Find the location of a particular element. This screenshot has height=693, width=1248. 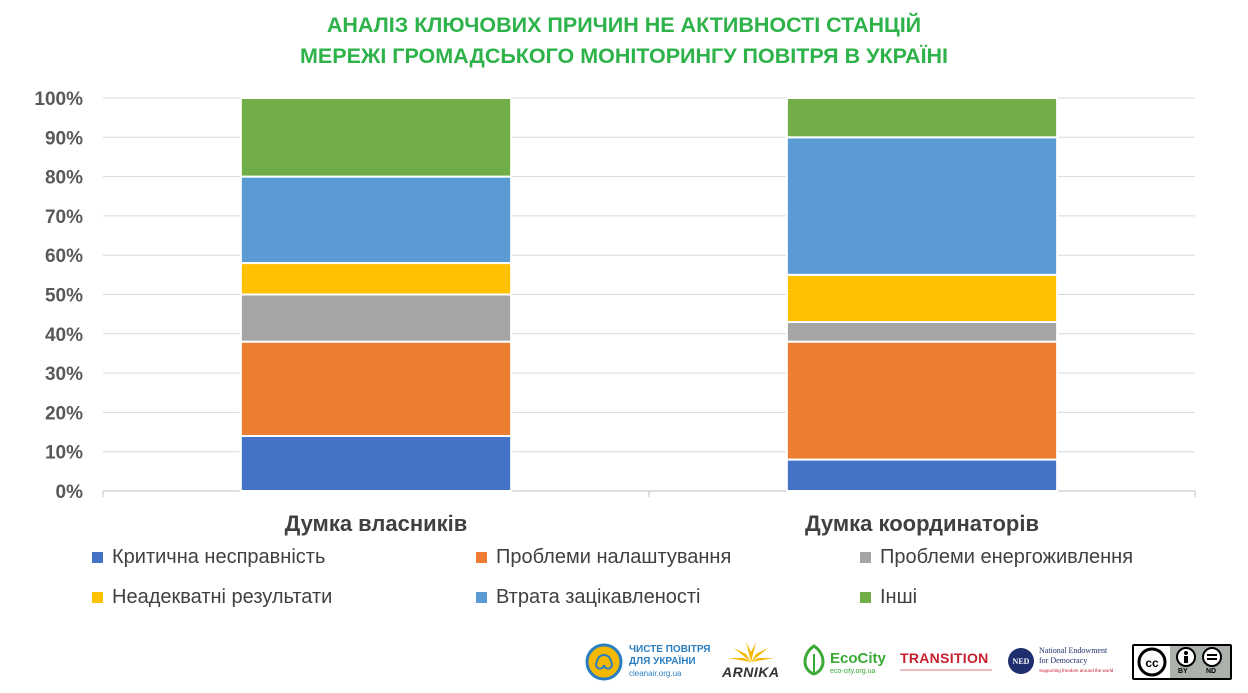

x-category-label: Думка власників is located at coordinates (376, 523).